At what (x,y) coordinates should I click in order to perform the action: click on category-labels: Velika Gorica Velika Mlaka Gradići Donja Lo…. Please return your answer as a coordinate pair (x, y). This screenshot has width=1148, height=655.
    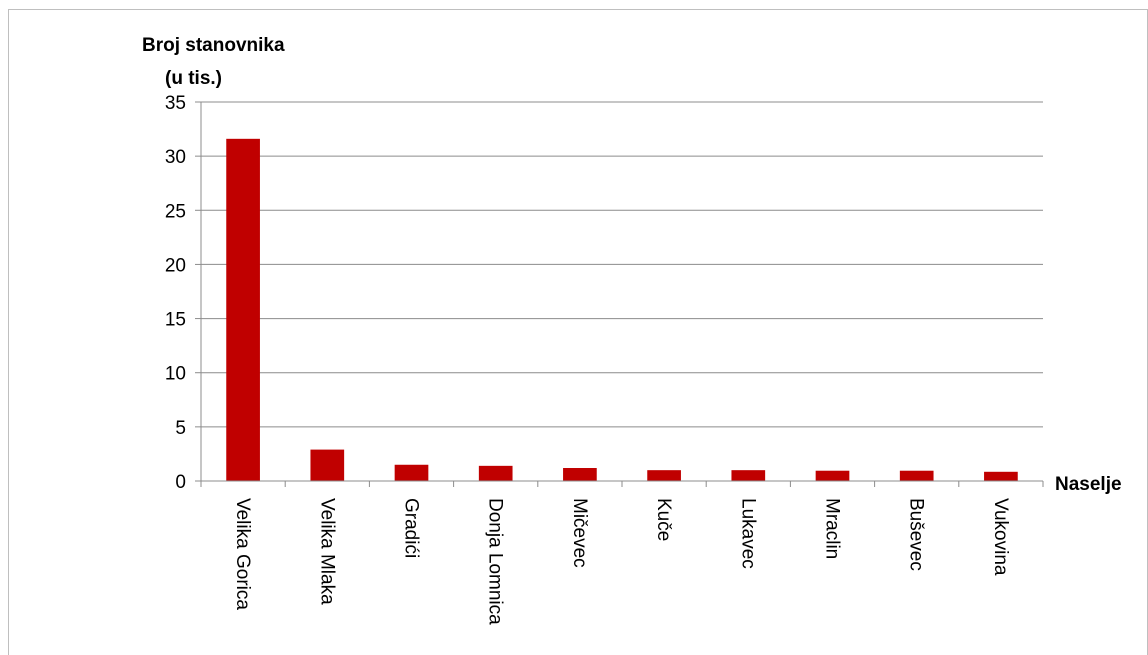
    Looking at the image, I should click on (621, 561).